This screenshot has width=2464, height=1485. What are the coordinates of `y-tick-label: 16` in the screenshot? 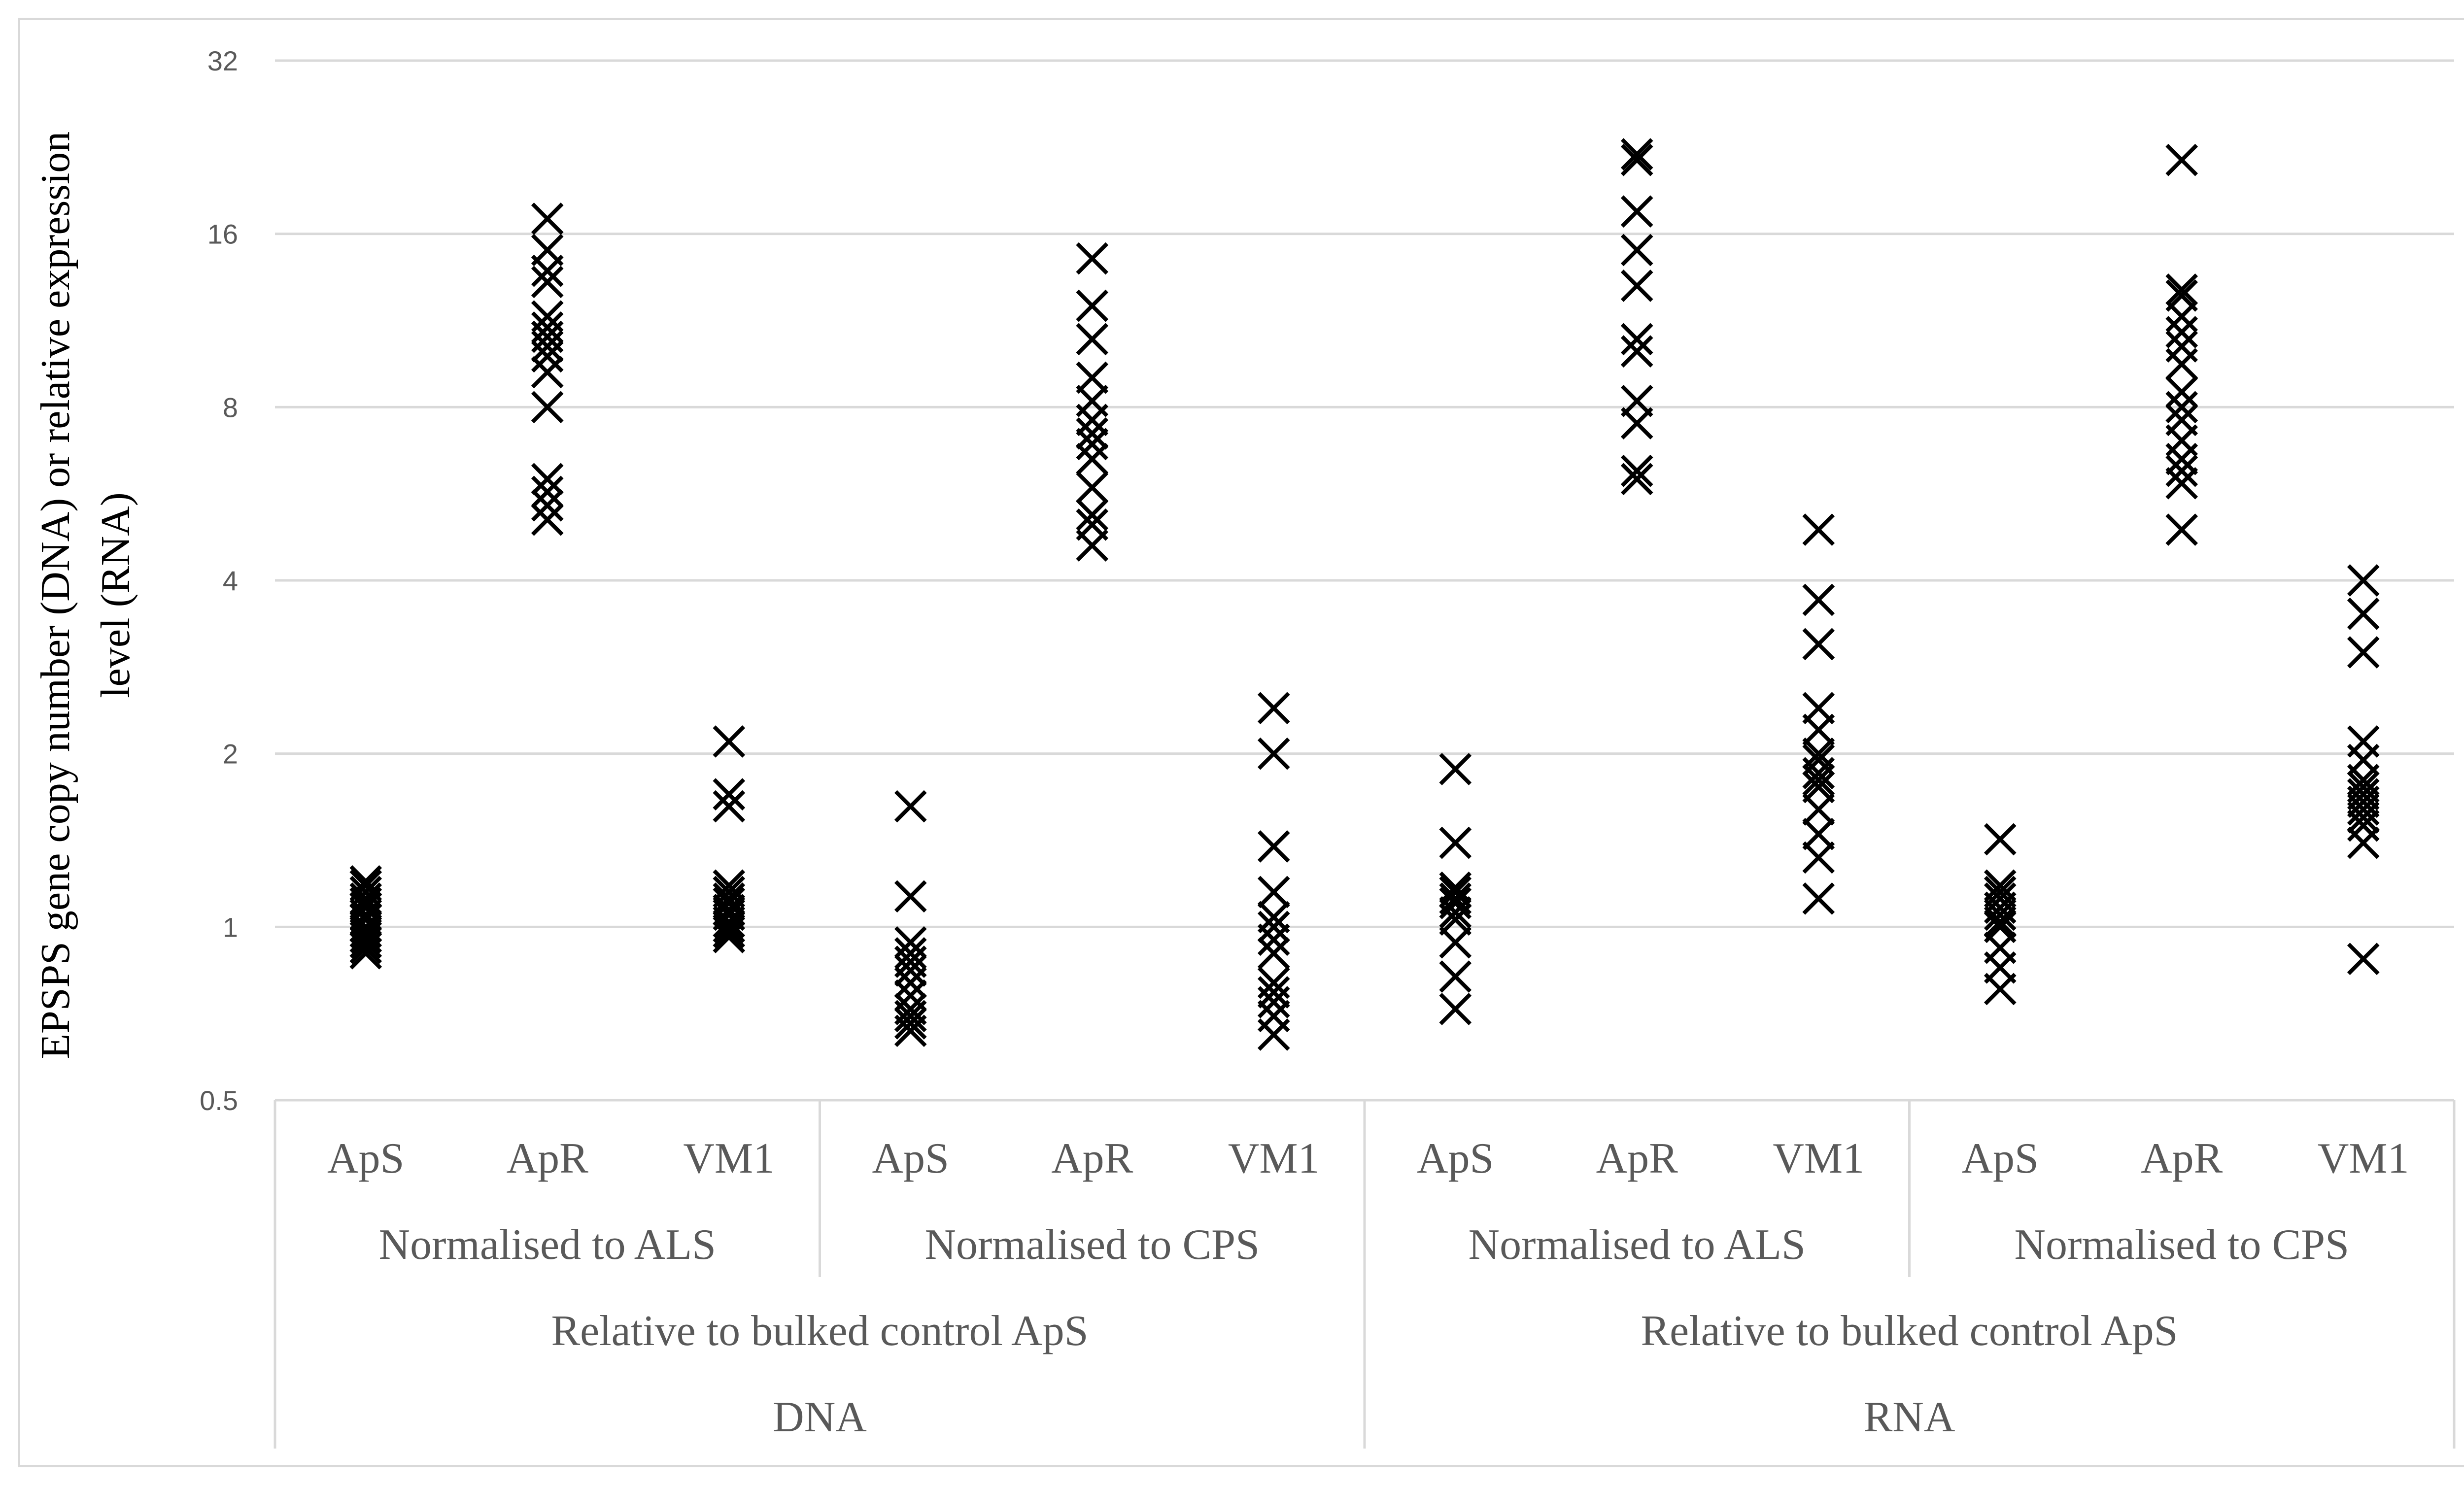 It's located at (222, 234).